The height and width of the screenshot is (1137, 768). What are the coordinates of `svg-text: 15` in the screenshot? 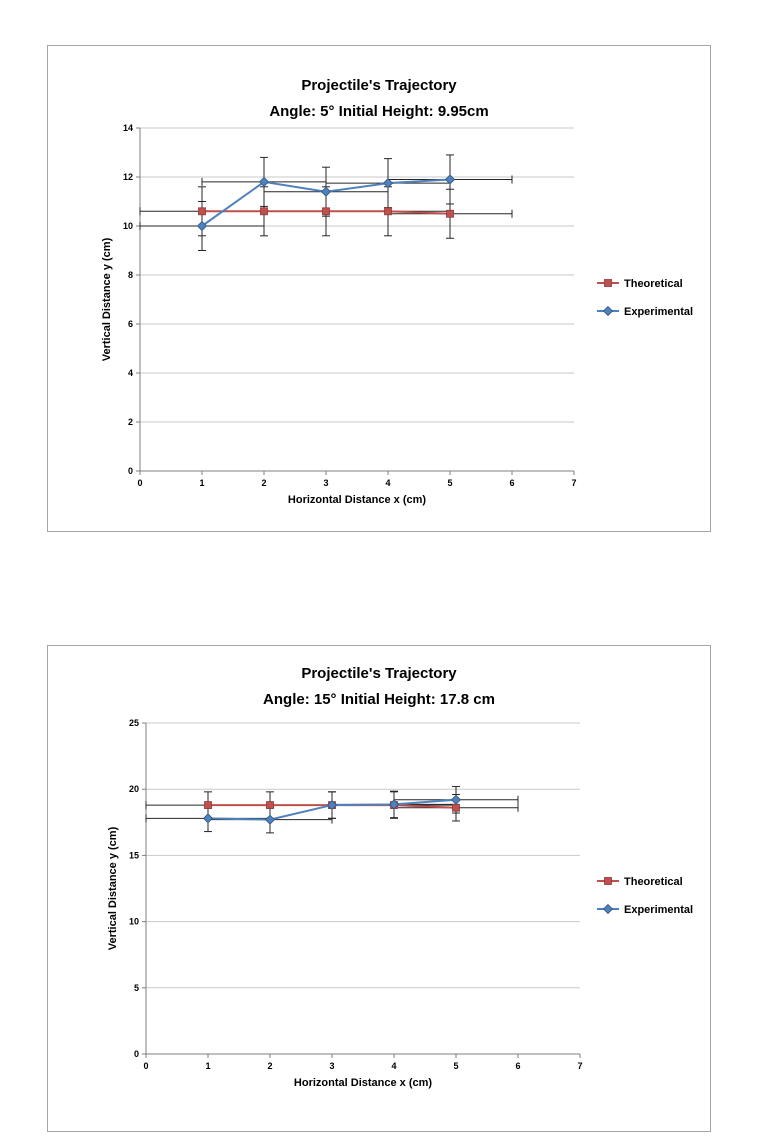 It's located at (134, 855).